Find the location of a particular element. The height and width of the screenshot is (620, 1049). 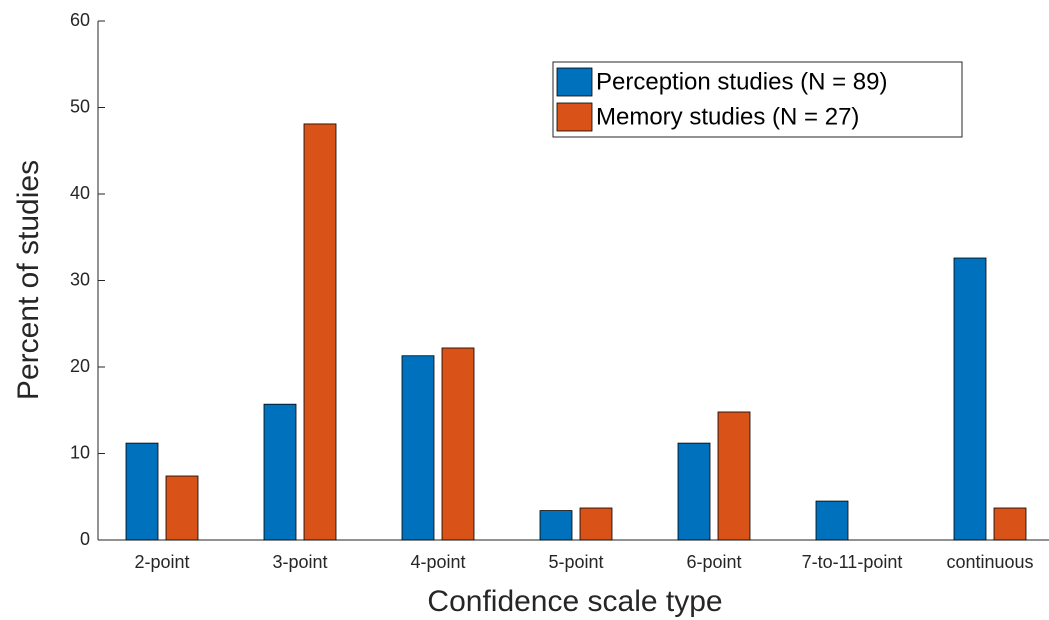

y-tick-label: 20 is located at coordinates (80, 366).